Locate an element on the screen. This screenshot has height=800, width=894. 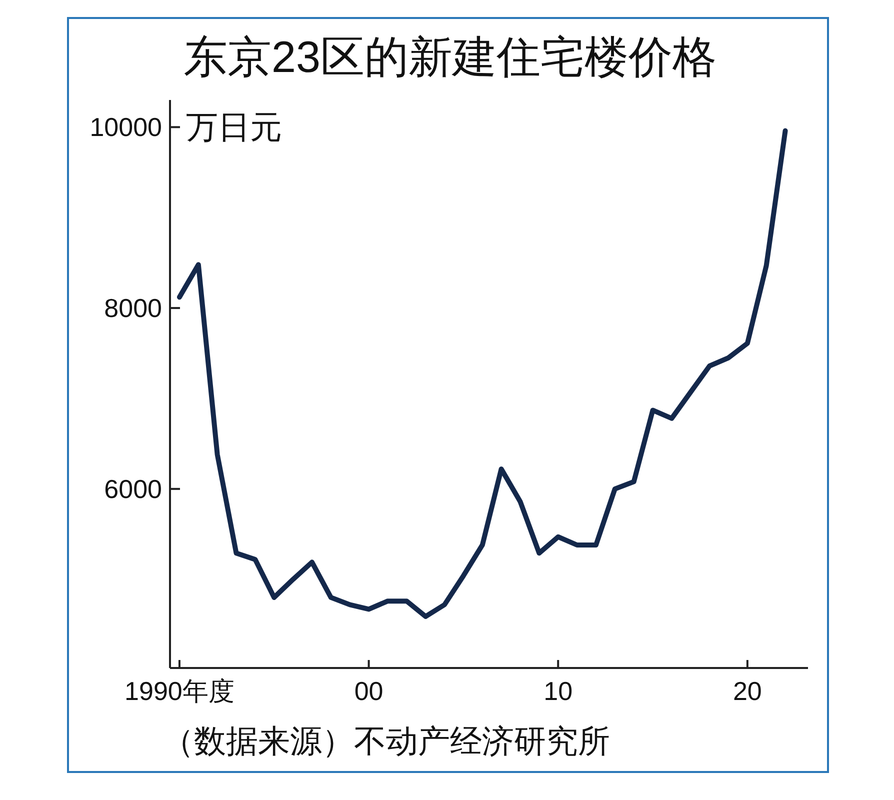
x-tick-label: 00 is located at coordinates (369, 691).